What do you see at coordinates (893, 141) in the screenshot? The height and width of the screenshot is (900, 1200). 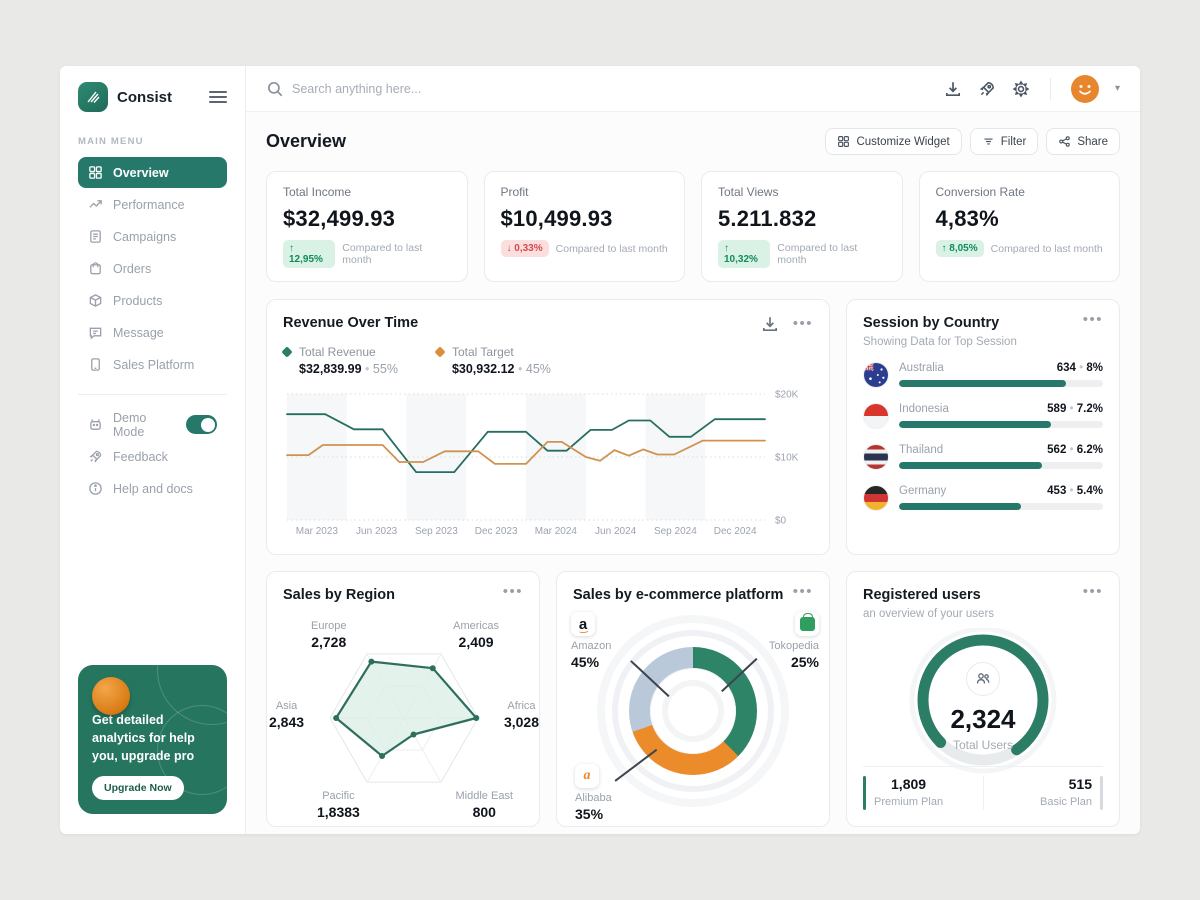 I see `customize-widget-button: Customize Widget` at bounding box center [893, 141].